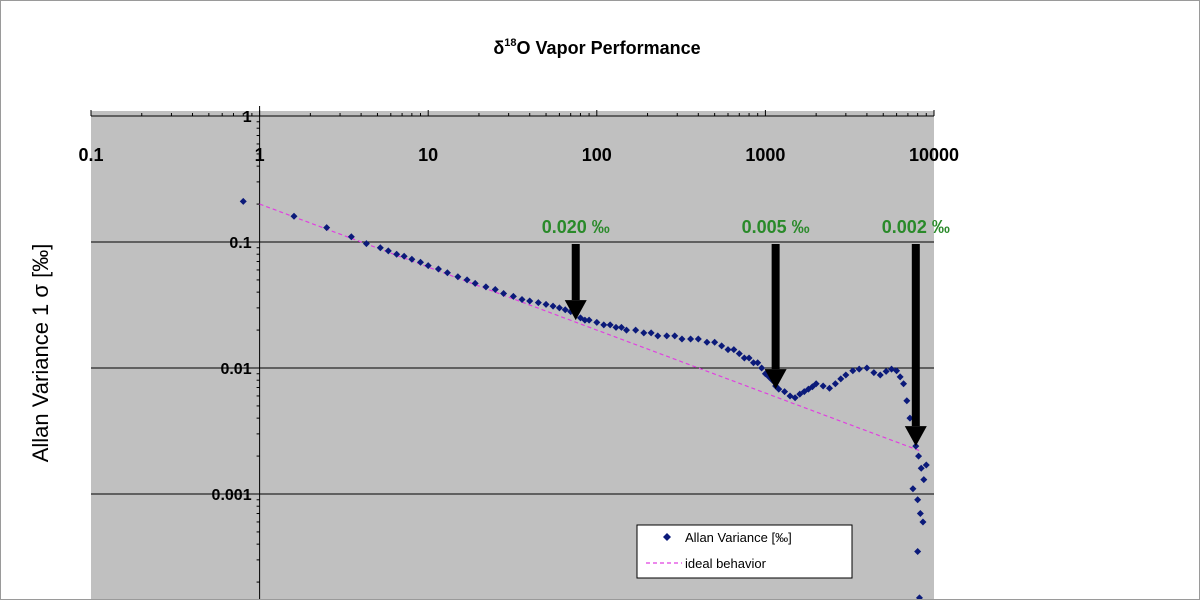 The image size is (1200, 600). Describe the element at coordinates (40, 353) in the screenshot. I see `y-axis-label: Allan Variance 1 σ [‰]` at that location.